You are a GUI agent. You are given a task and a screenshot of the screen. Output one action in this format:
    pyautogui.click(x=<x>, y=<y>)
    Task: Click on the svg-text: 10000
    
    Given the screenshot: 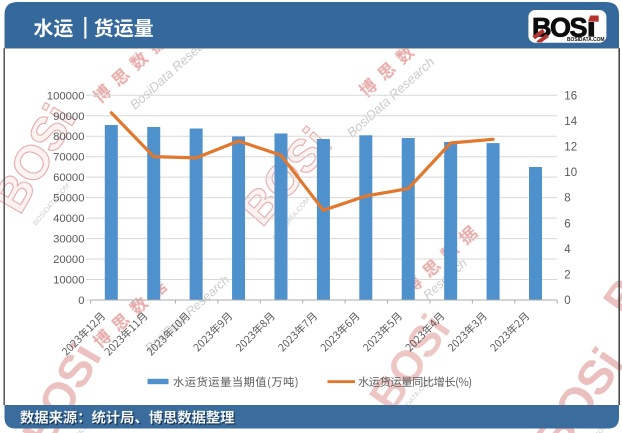 What is the action you would take?
    pyautogui.click(x=68, y=281)
    